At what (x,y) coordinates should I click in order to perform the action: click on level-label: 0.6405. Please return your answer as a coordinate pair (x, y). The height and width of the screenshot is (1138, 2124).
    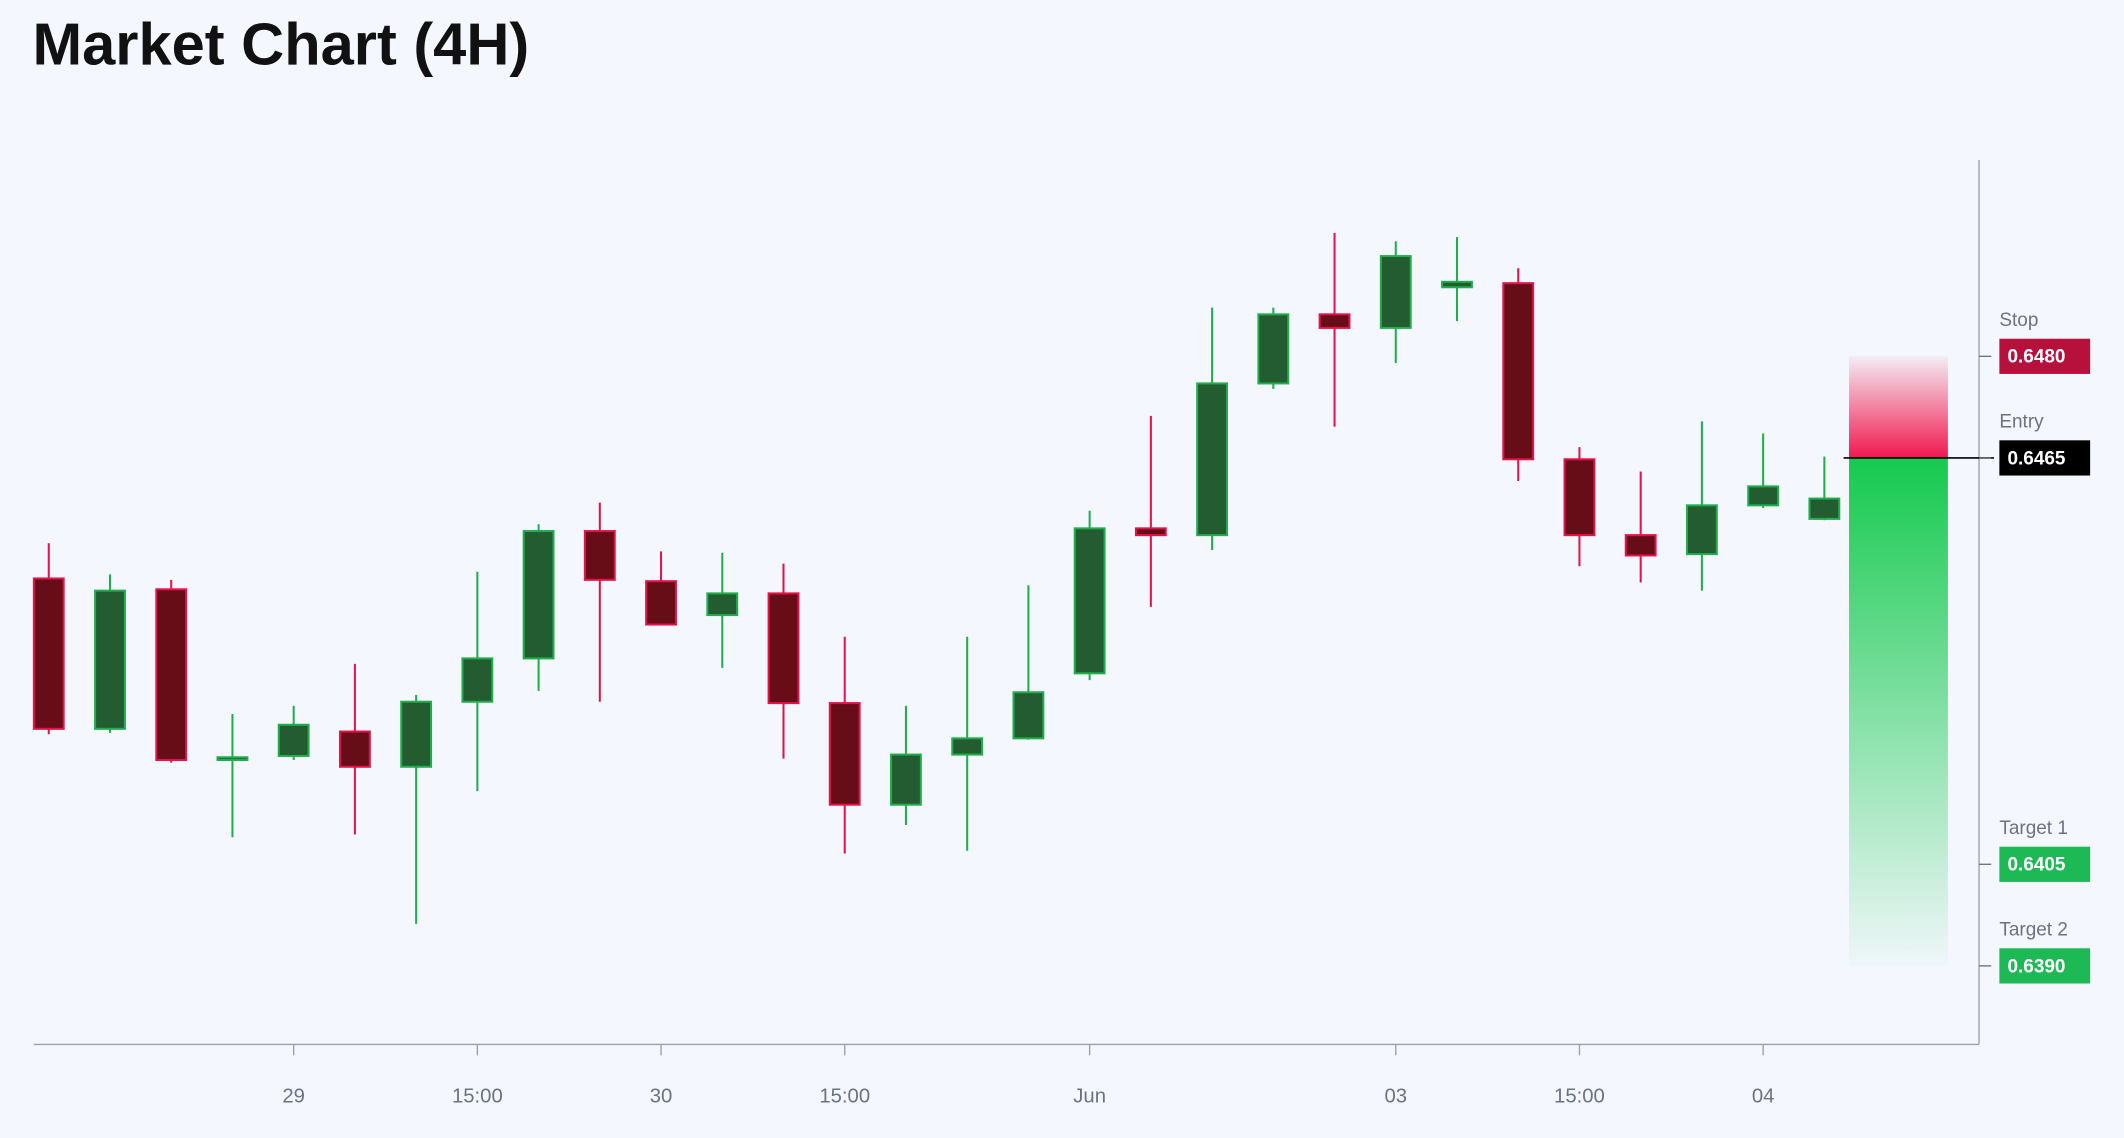
    Looking at the image, I should click on (2037, 865).